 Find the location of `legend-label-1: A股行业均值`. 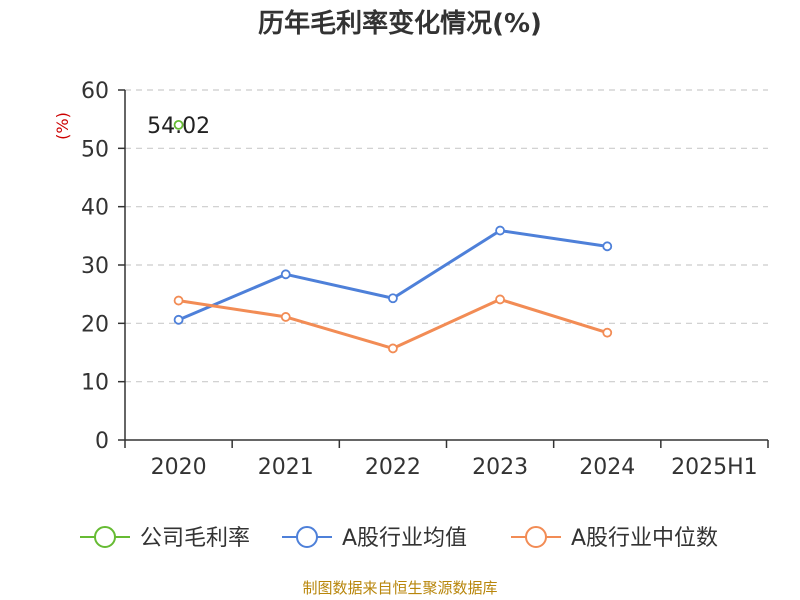

legend-label-1: A股行业均值 is located at coordinates (404, 538).